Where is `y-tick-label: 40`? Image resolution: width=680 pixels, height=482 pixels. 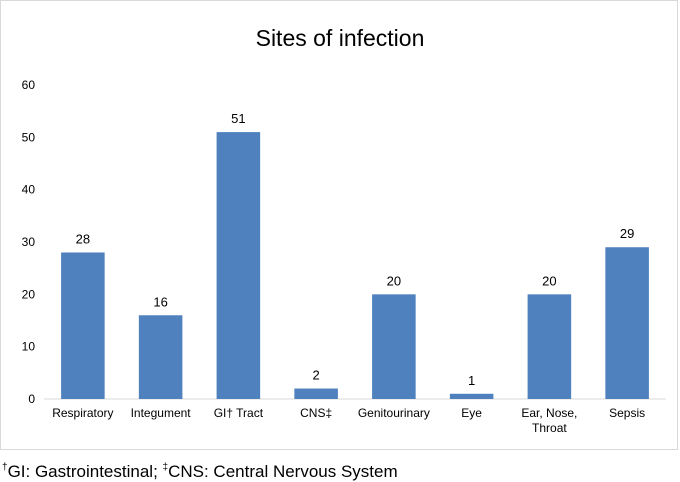
y-tick-label: 40 is located at coordinates (29, 190).